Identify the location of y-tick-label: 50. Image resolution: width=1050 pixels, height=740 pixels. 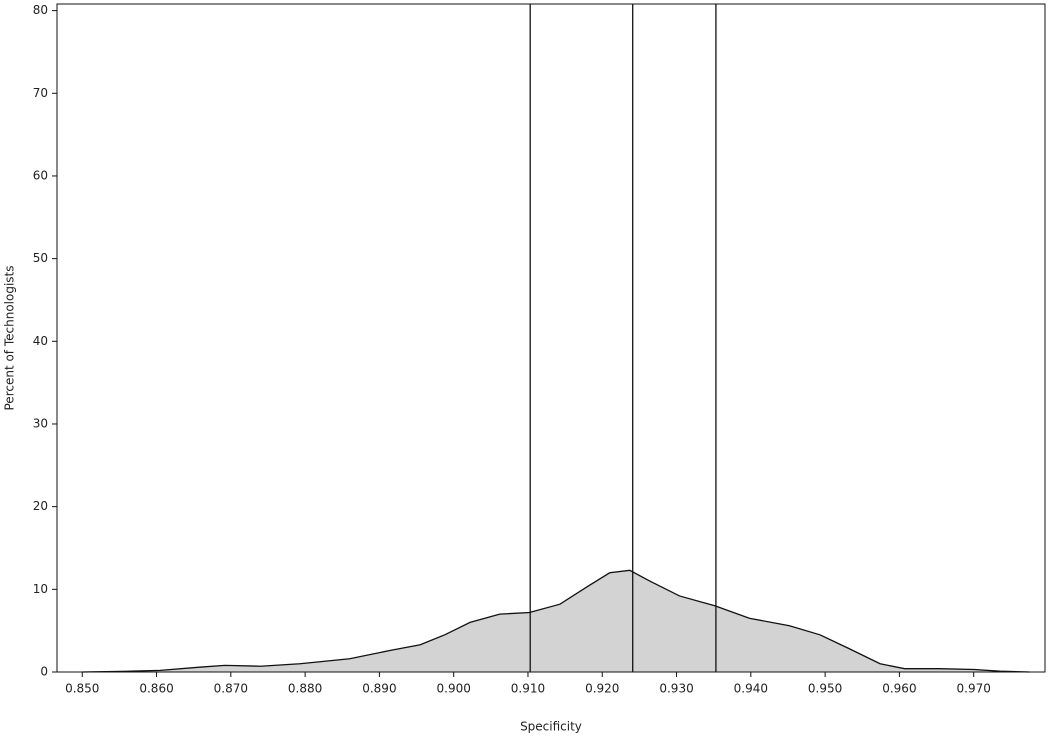
(40, 258).